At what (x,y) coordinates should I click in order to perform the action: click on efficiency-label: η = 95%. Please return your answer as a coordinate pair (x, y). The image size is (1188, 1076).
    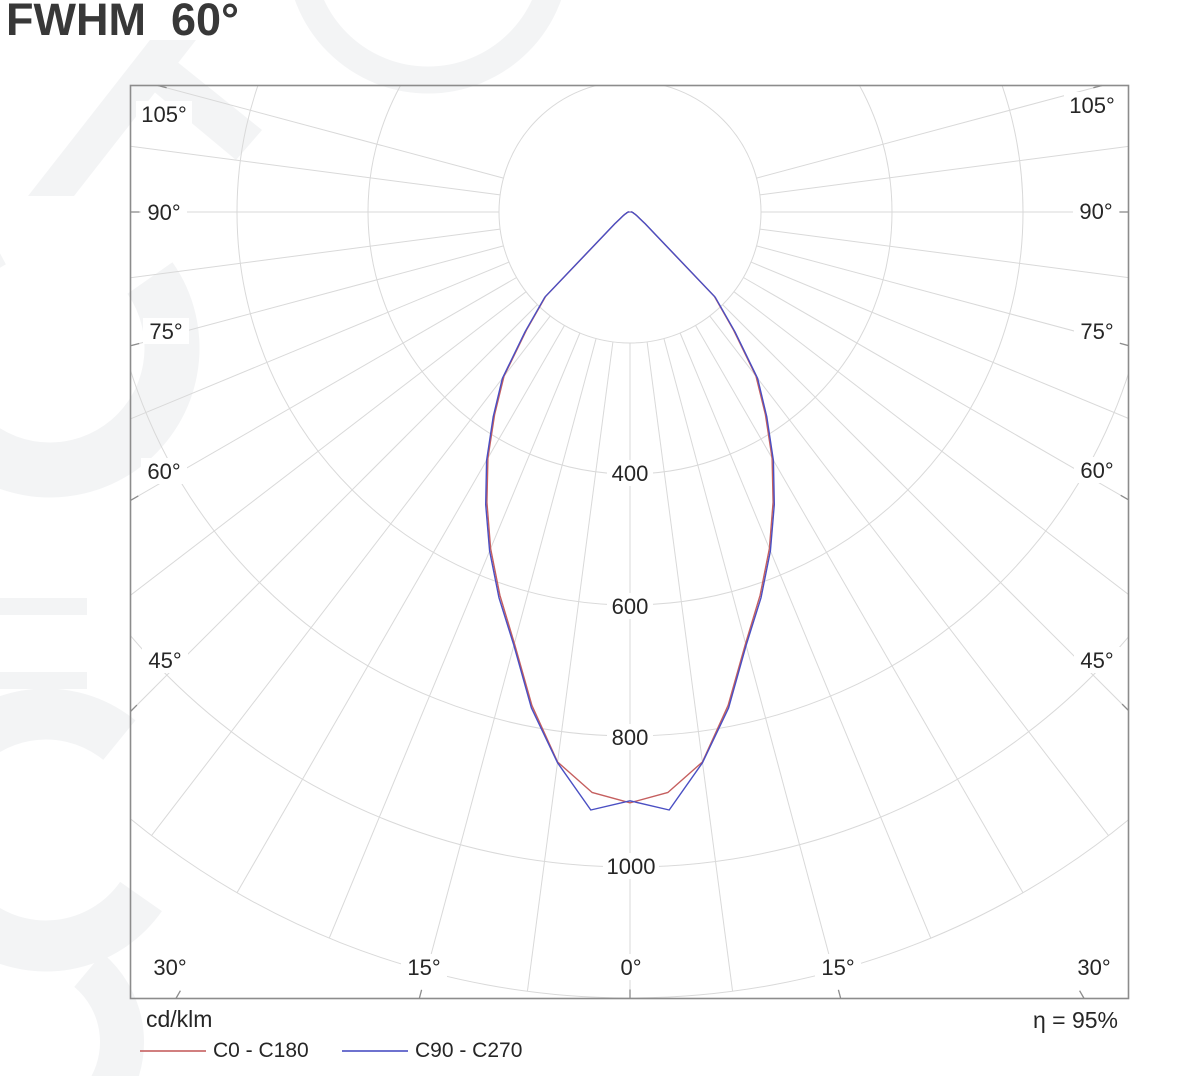
    Looking at the image, I should click on (1075, 1020).